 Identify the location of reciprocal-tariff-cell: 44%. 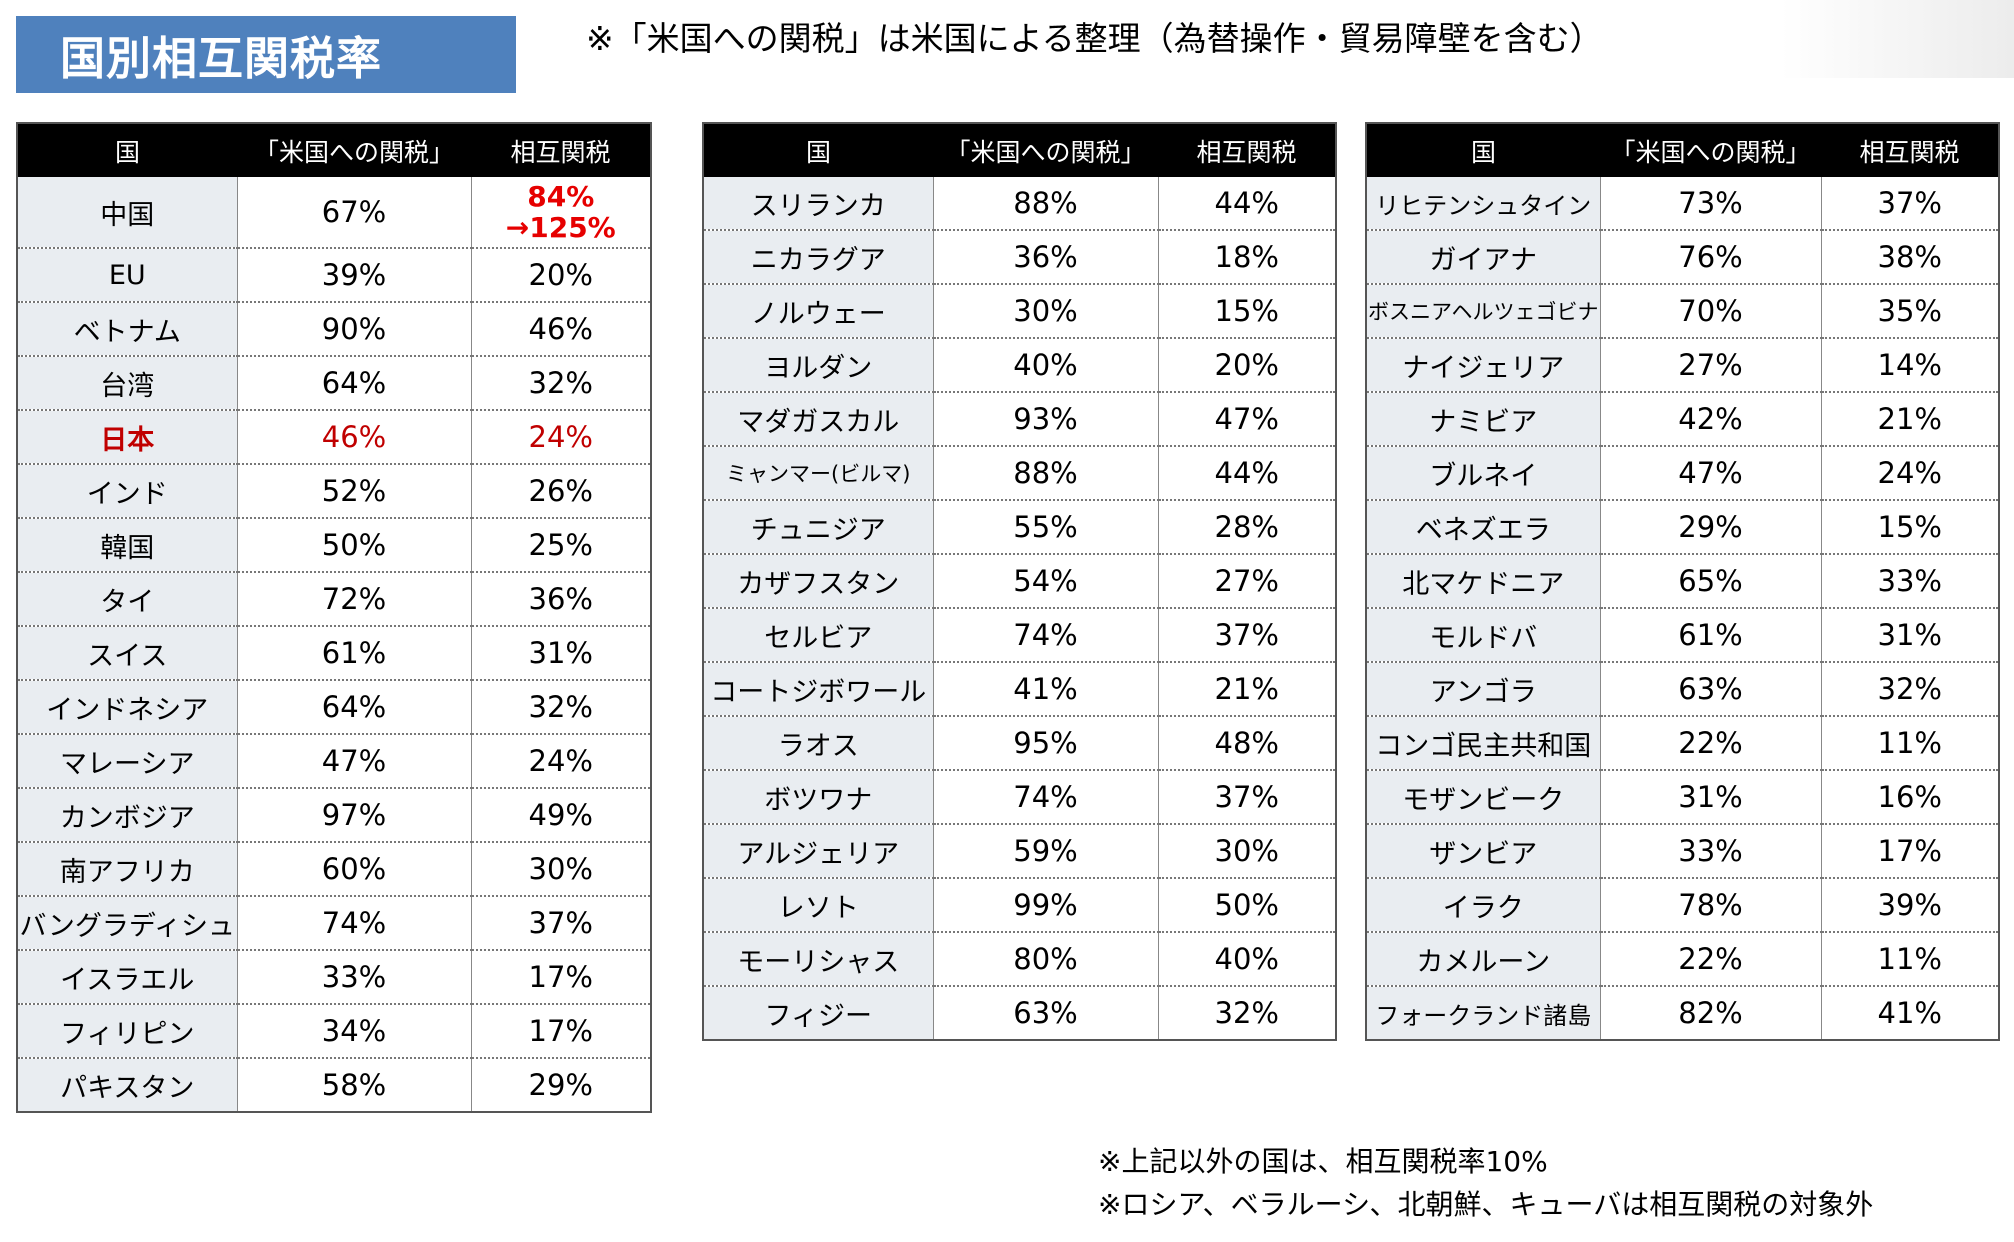
(1247, 473).